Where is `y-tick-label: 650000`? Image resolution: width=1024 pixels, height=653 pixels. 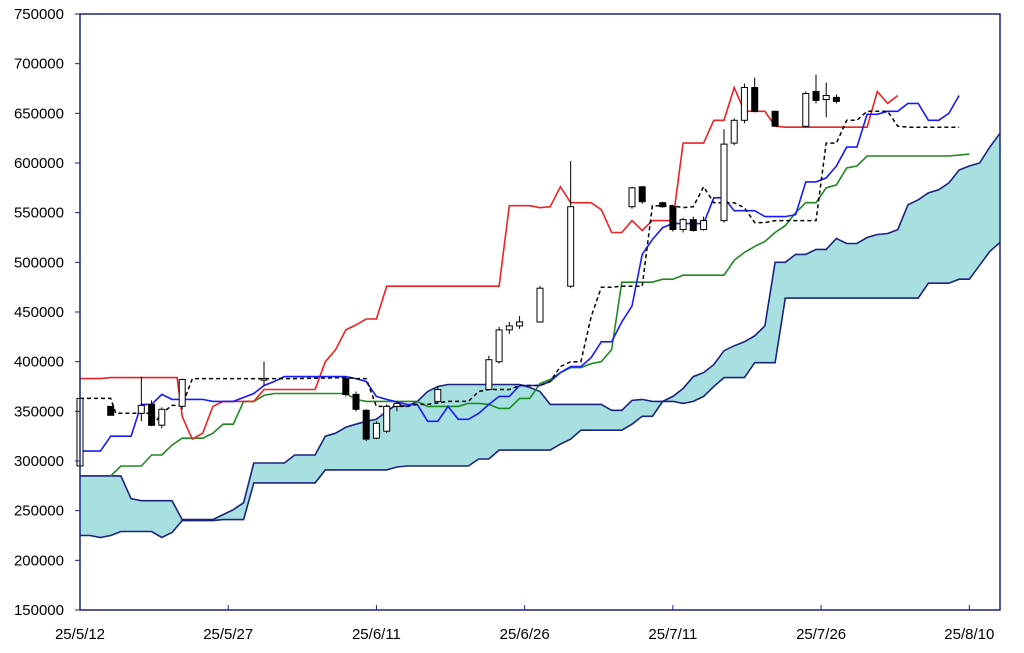 y-tick-label: 650000 is located at coordinates (39, 113).